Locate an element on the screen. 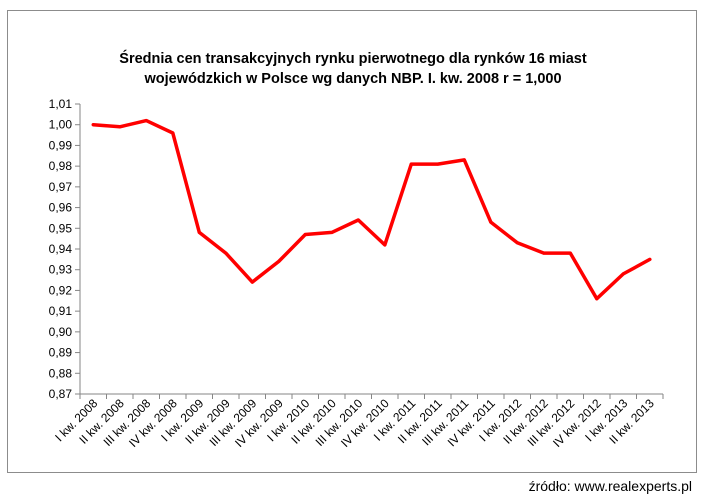 This screenshot has height=500, width=710. y-tick-label: 0,95 is located at coordinates (61, 228).